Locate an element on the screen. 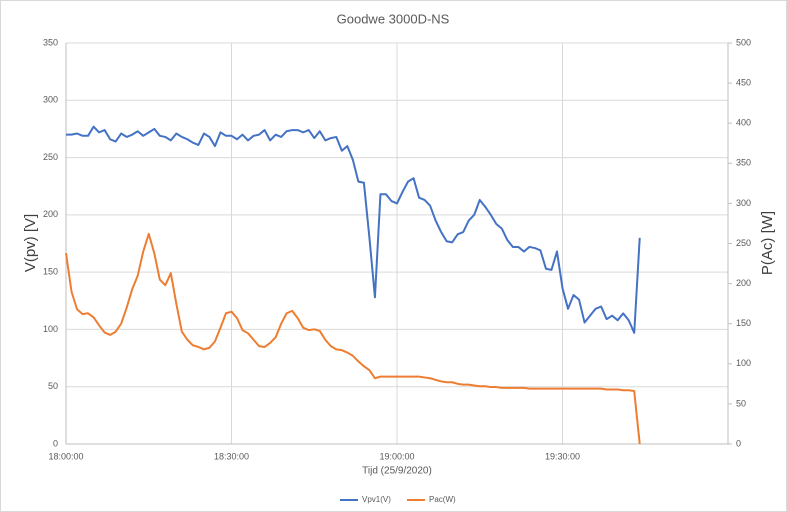 This screenshot has height=512, width=787. x-tick-label: 18:30:00 is located at coordinates (231, 456).